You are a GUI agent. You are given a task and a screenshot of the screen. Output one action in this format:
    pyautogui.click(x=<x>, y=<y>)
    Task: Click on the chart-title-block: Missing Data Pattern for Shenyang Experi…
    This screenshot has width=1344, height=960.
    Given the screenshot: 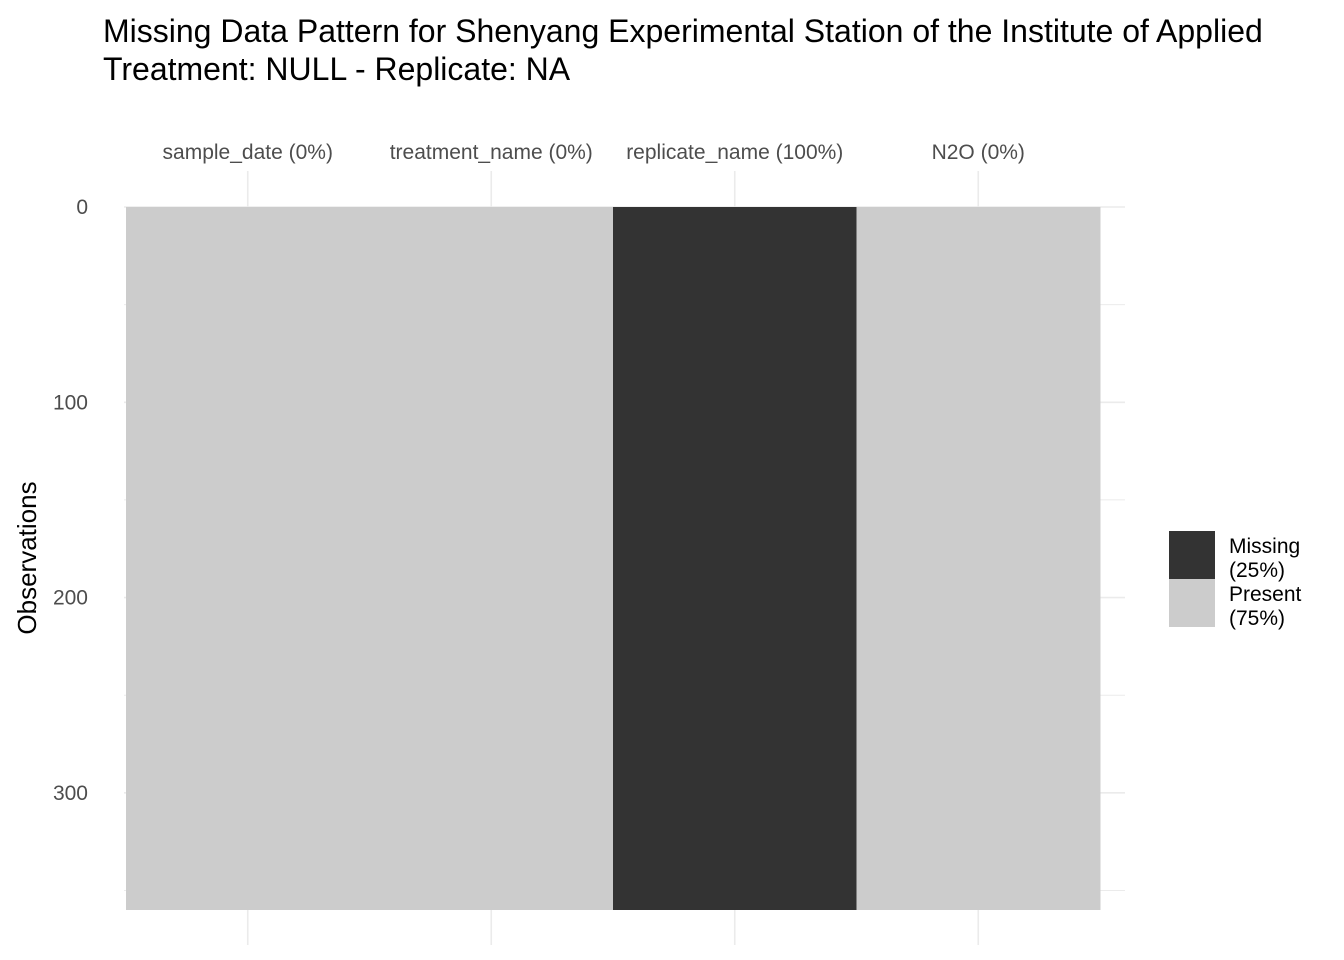 What is the action you would take?
    pyautogui.click(x=723, y=50)
    